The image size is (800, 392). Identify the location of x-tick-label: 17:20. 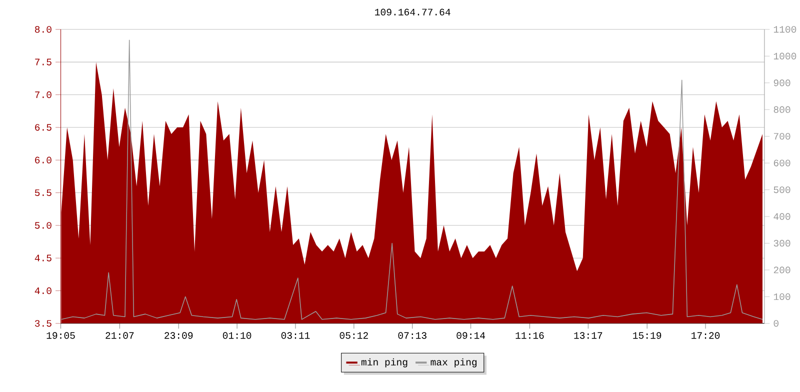
(706, 335).